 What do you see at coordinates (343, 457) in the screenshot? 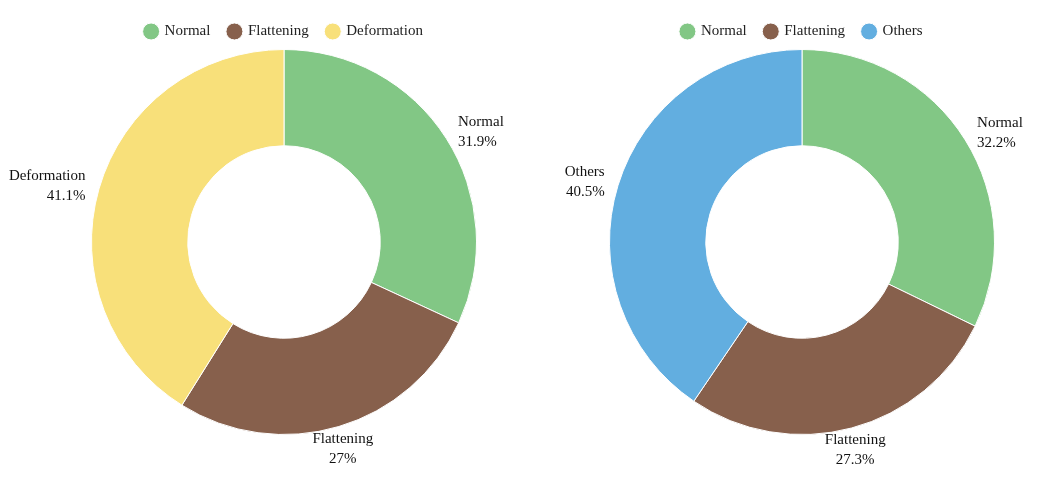
I see `data-label: 27%` at bounding box center [343, 457].